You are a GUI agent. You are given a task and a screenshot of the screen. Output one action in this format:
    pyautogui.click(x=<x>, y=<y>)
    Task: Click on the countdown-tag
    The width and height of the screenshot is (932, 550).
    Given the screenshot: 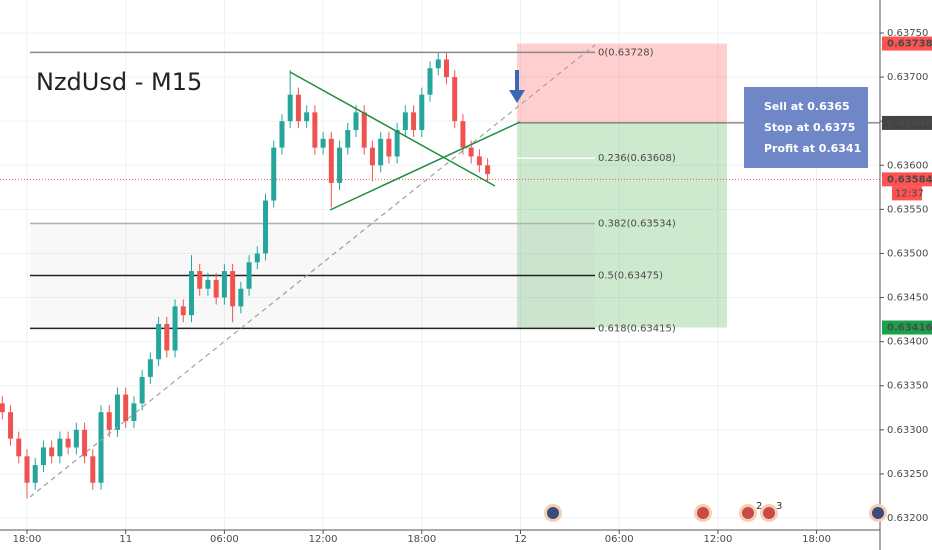 What is the action you would take?
    pyautogui.click(x=907, y=193)
    